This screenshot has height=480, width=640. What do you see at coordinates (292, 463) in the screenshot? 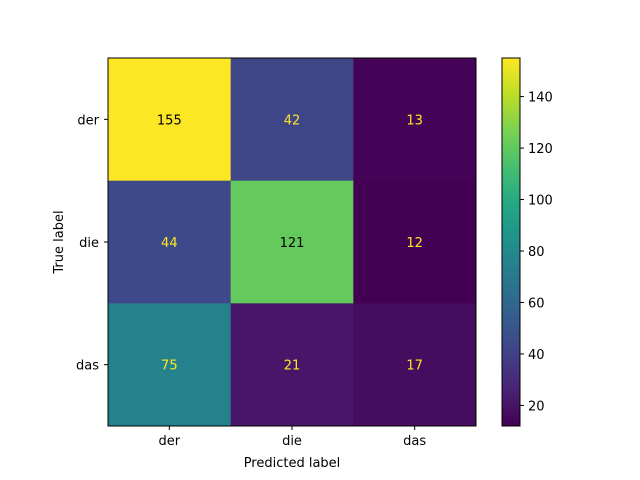
I see `x-axis-label: Predicted label` at bounding box center [292, 463].